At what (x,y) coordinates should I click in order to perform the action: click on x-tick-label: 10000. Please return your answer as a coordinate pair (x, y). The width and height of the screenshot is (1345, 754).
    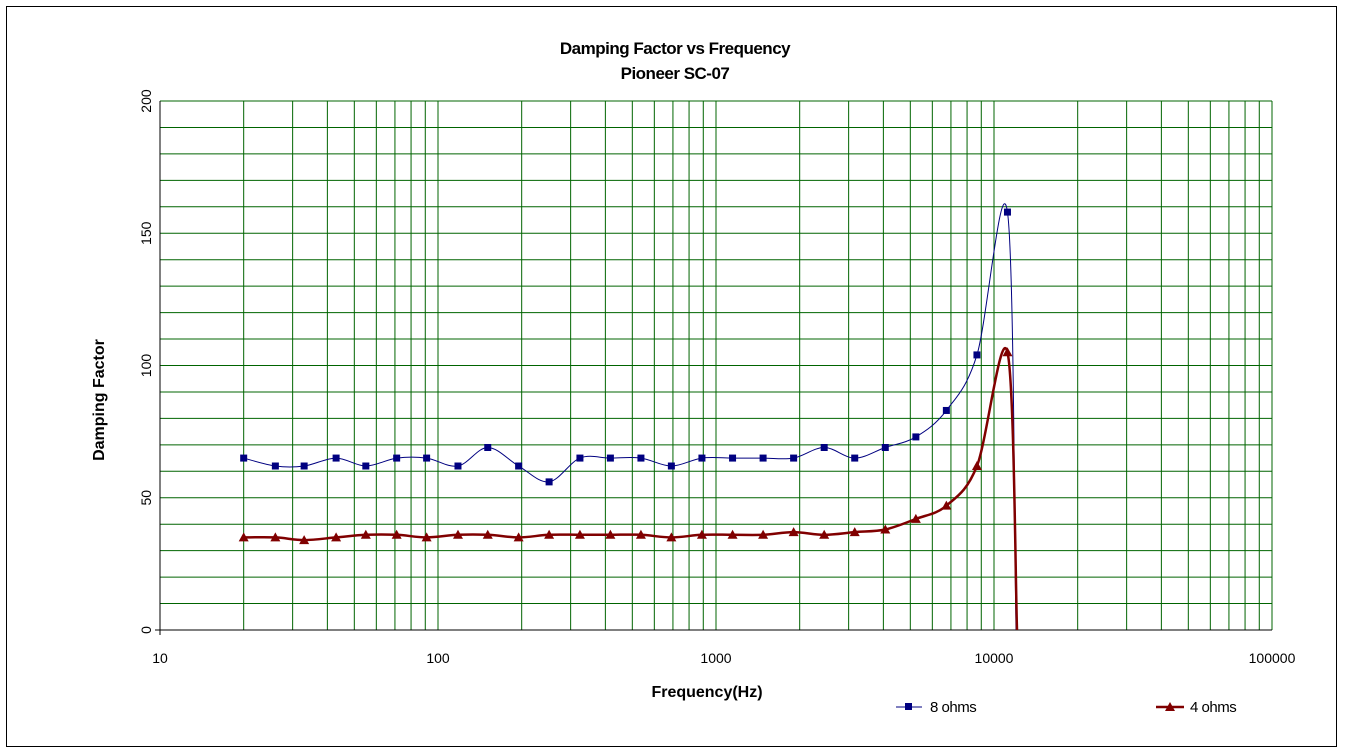
    Looking at the image, I should click on (994, 658).